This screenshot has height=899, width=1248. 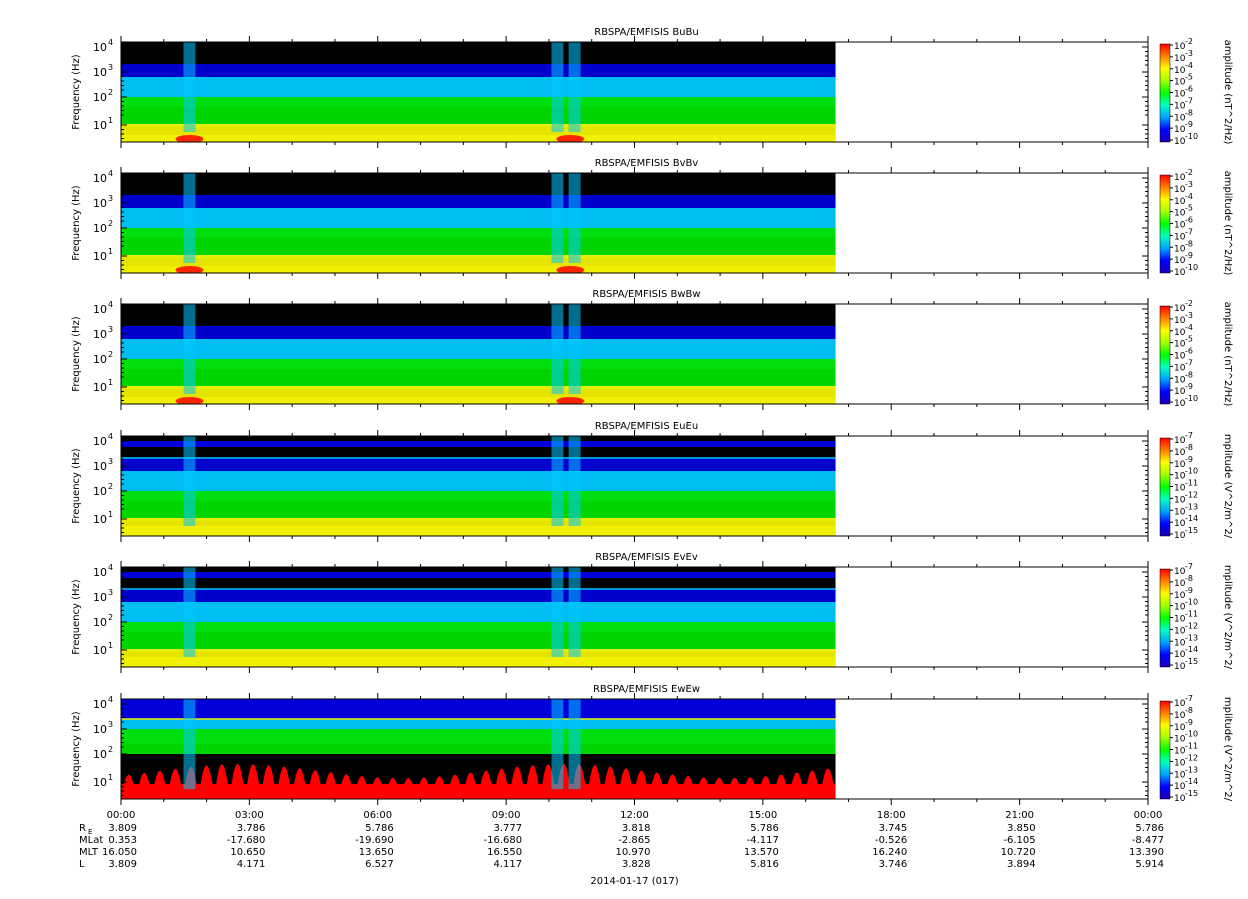 I want to click on cbar-tick-exp: -12, so click(x=1191, y=757).